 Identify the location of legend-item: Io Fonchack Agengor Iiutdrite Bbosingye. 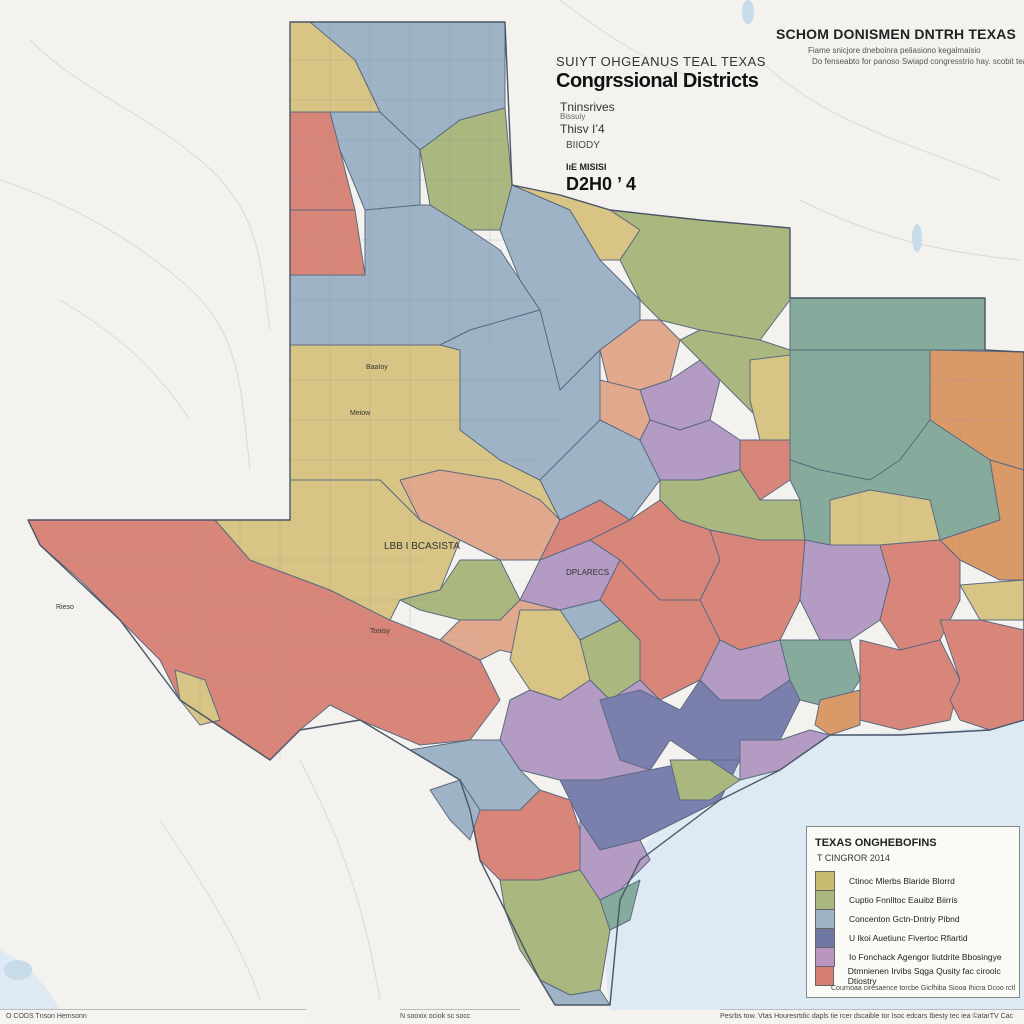
(908, 957).